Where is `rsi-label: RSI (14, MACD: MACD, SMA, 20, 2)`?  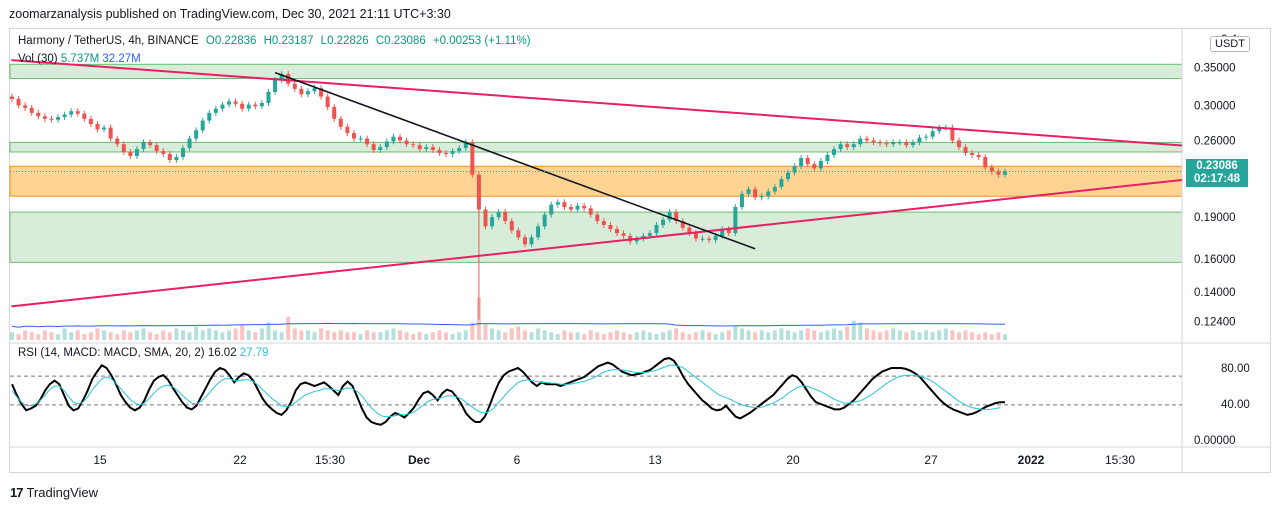 rsi-label: RSI (14, MACD: MACD, SMA, 20, 2) is located at coordinates (111, 353).